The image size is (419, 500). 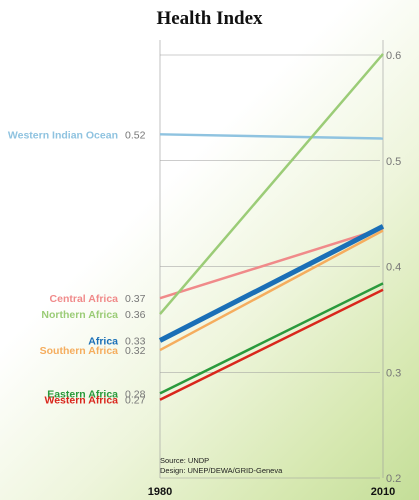 What do you see at coordinates (209, 18) in the screenshot?
I see `chart-title: Health Index` at bounding box center [209, 18].